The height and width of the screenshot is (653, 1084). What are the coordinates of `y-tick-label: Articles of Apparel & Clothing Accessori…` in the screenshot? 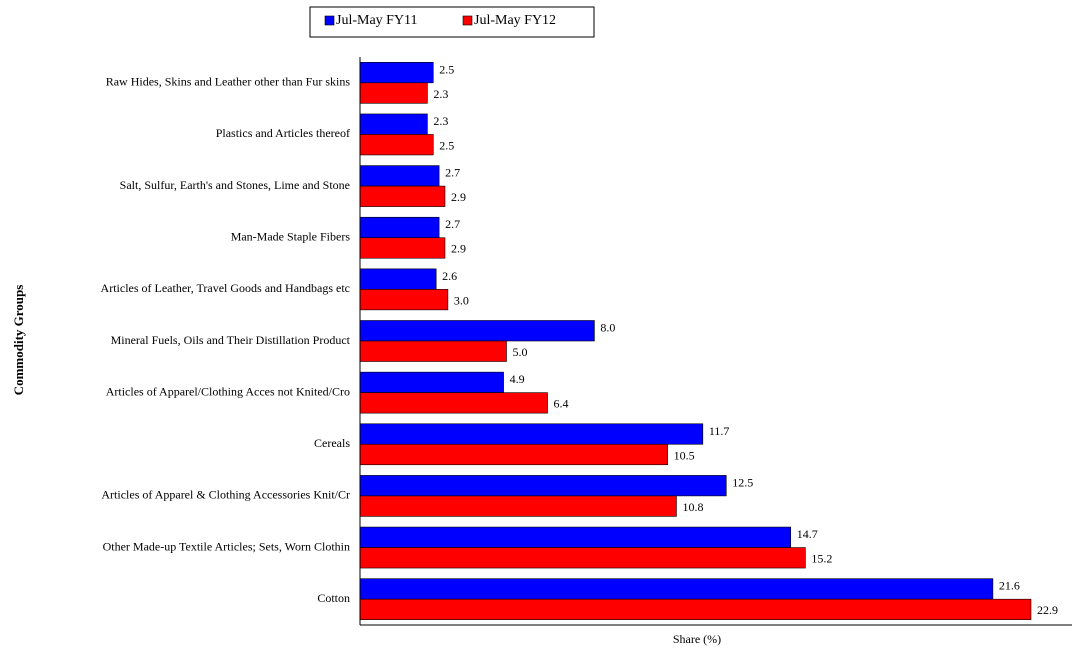 It's located at (225, 495).